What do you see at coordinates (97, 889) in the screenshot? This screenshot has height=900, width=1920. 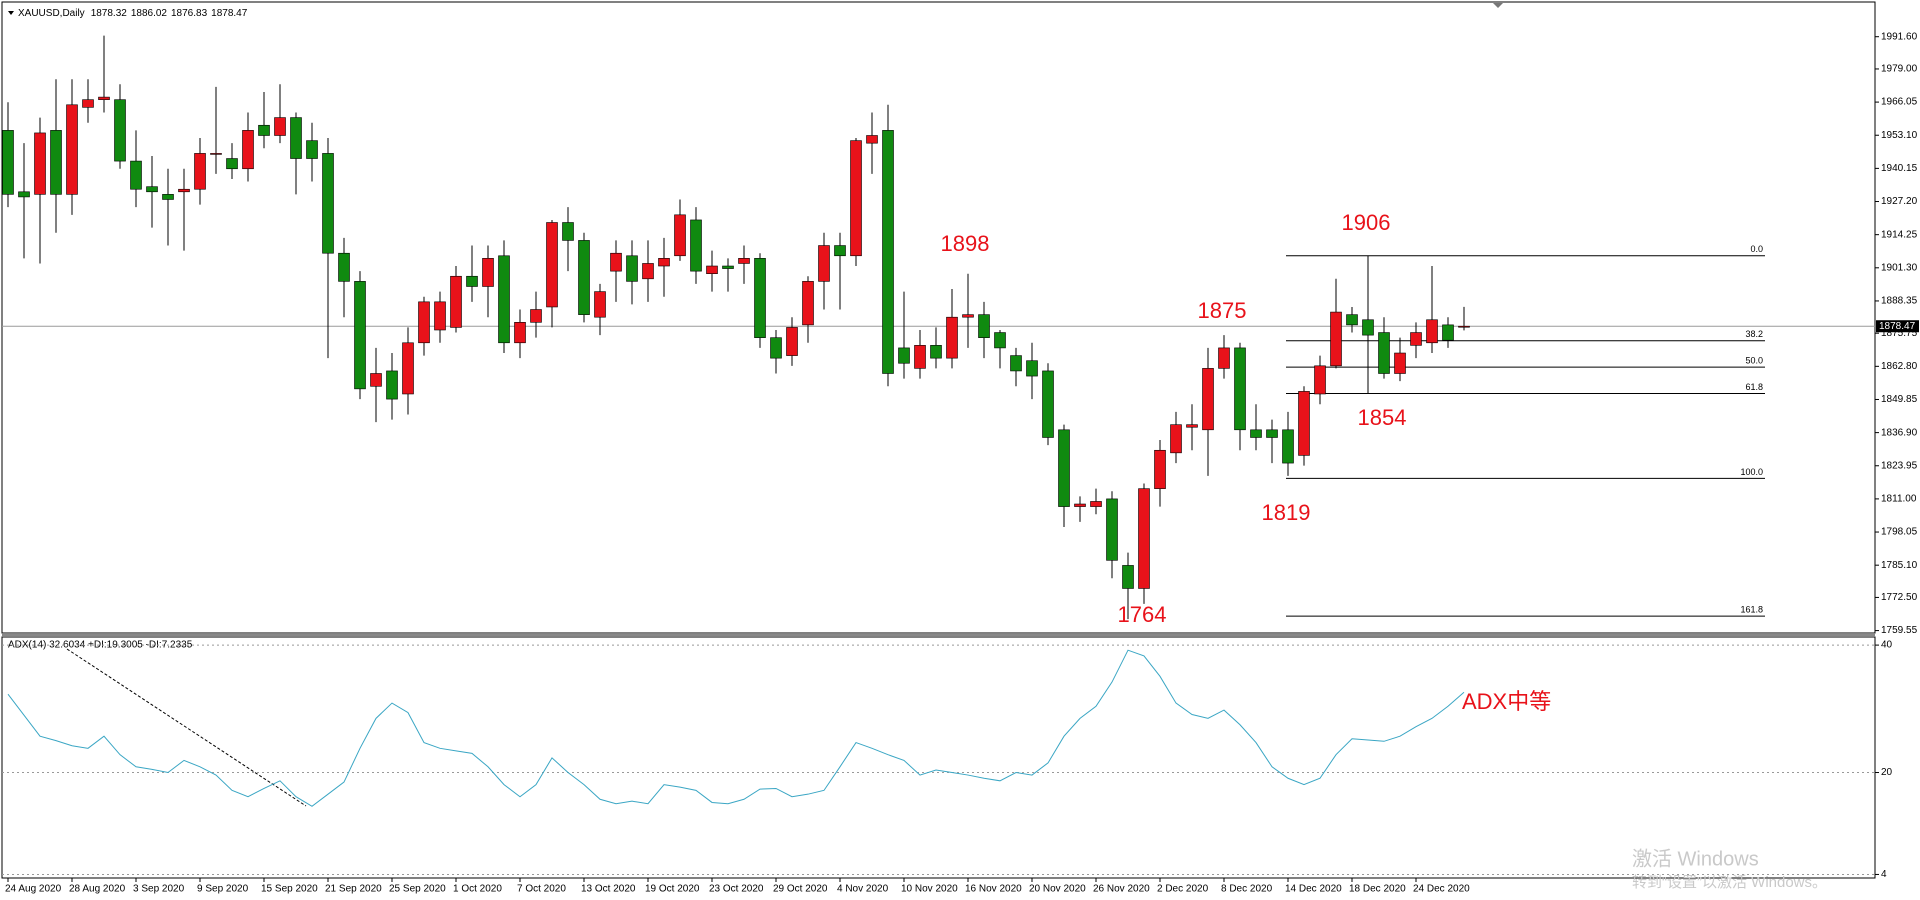 I see `x-tick-label: 28 Aug 2020` at bounding box center [97, 889].